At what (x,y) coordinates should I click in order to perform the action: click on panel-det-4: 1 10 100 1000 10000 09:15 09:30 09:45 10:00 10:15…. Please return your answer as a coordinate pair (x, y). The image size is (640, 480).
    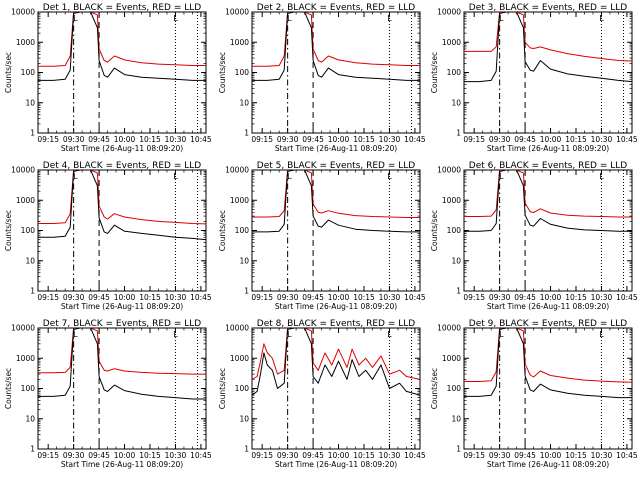
    Looking at the image, I should click on (108, 236).